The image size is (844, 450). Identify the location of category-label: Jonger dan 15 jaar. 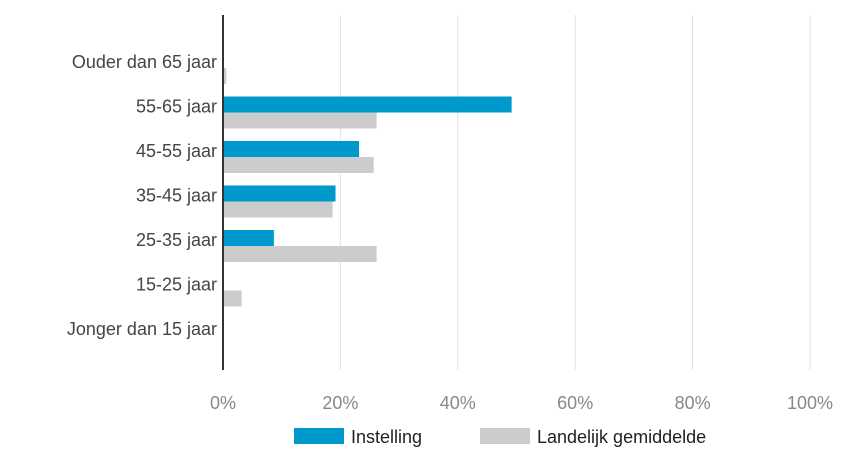
(142, 329).